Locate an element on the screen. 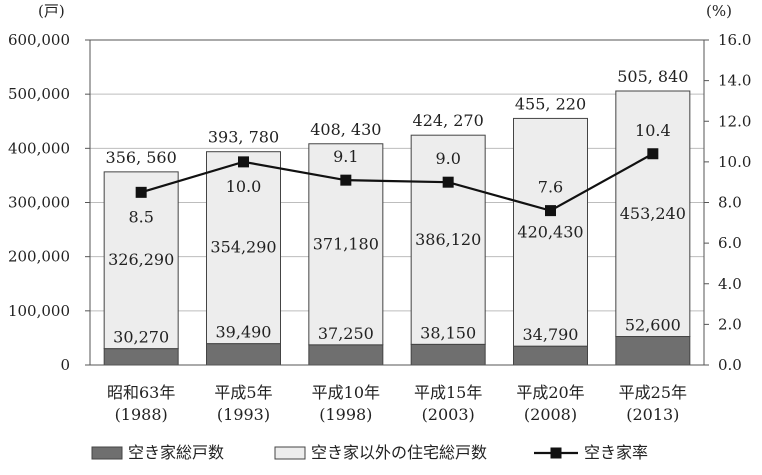  rate-label: 10.0 is located at coordinates (244, 186).